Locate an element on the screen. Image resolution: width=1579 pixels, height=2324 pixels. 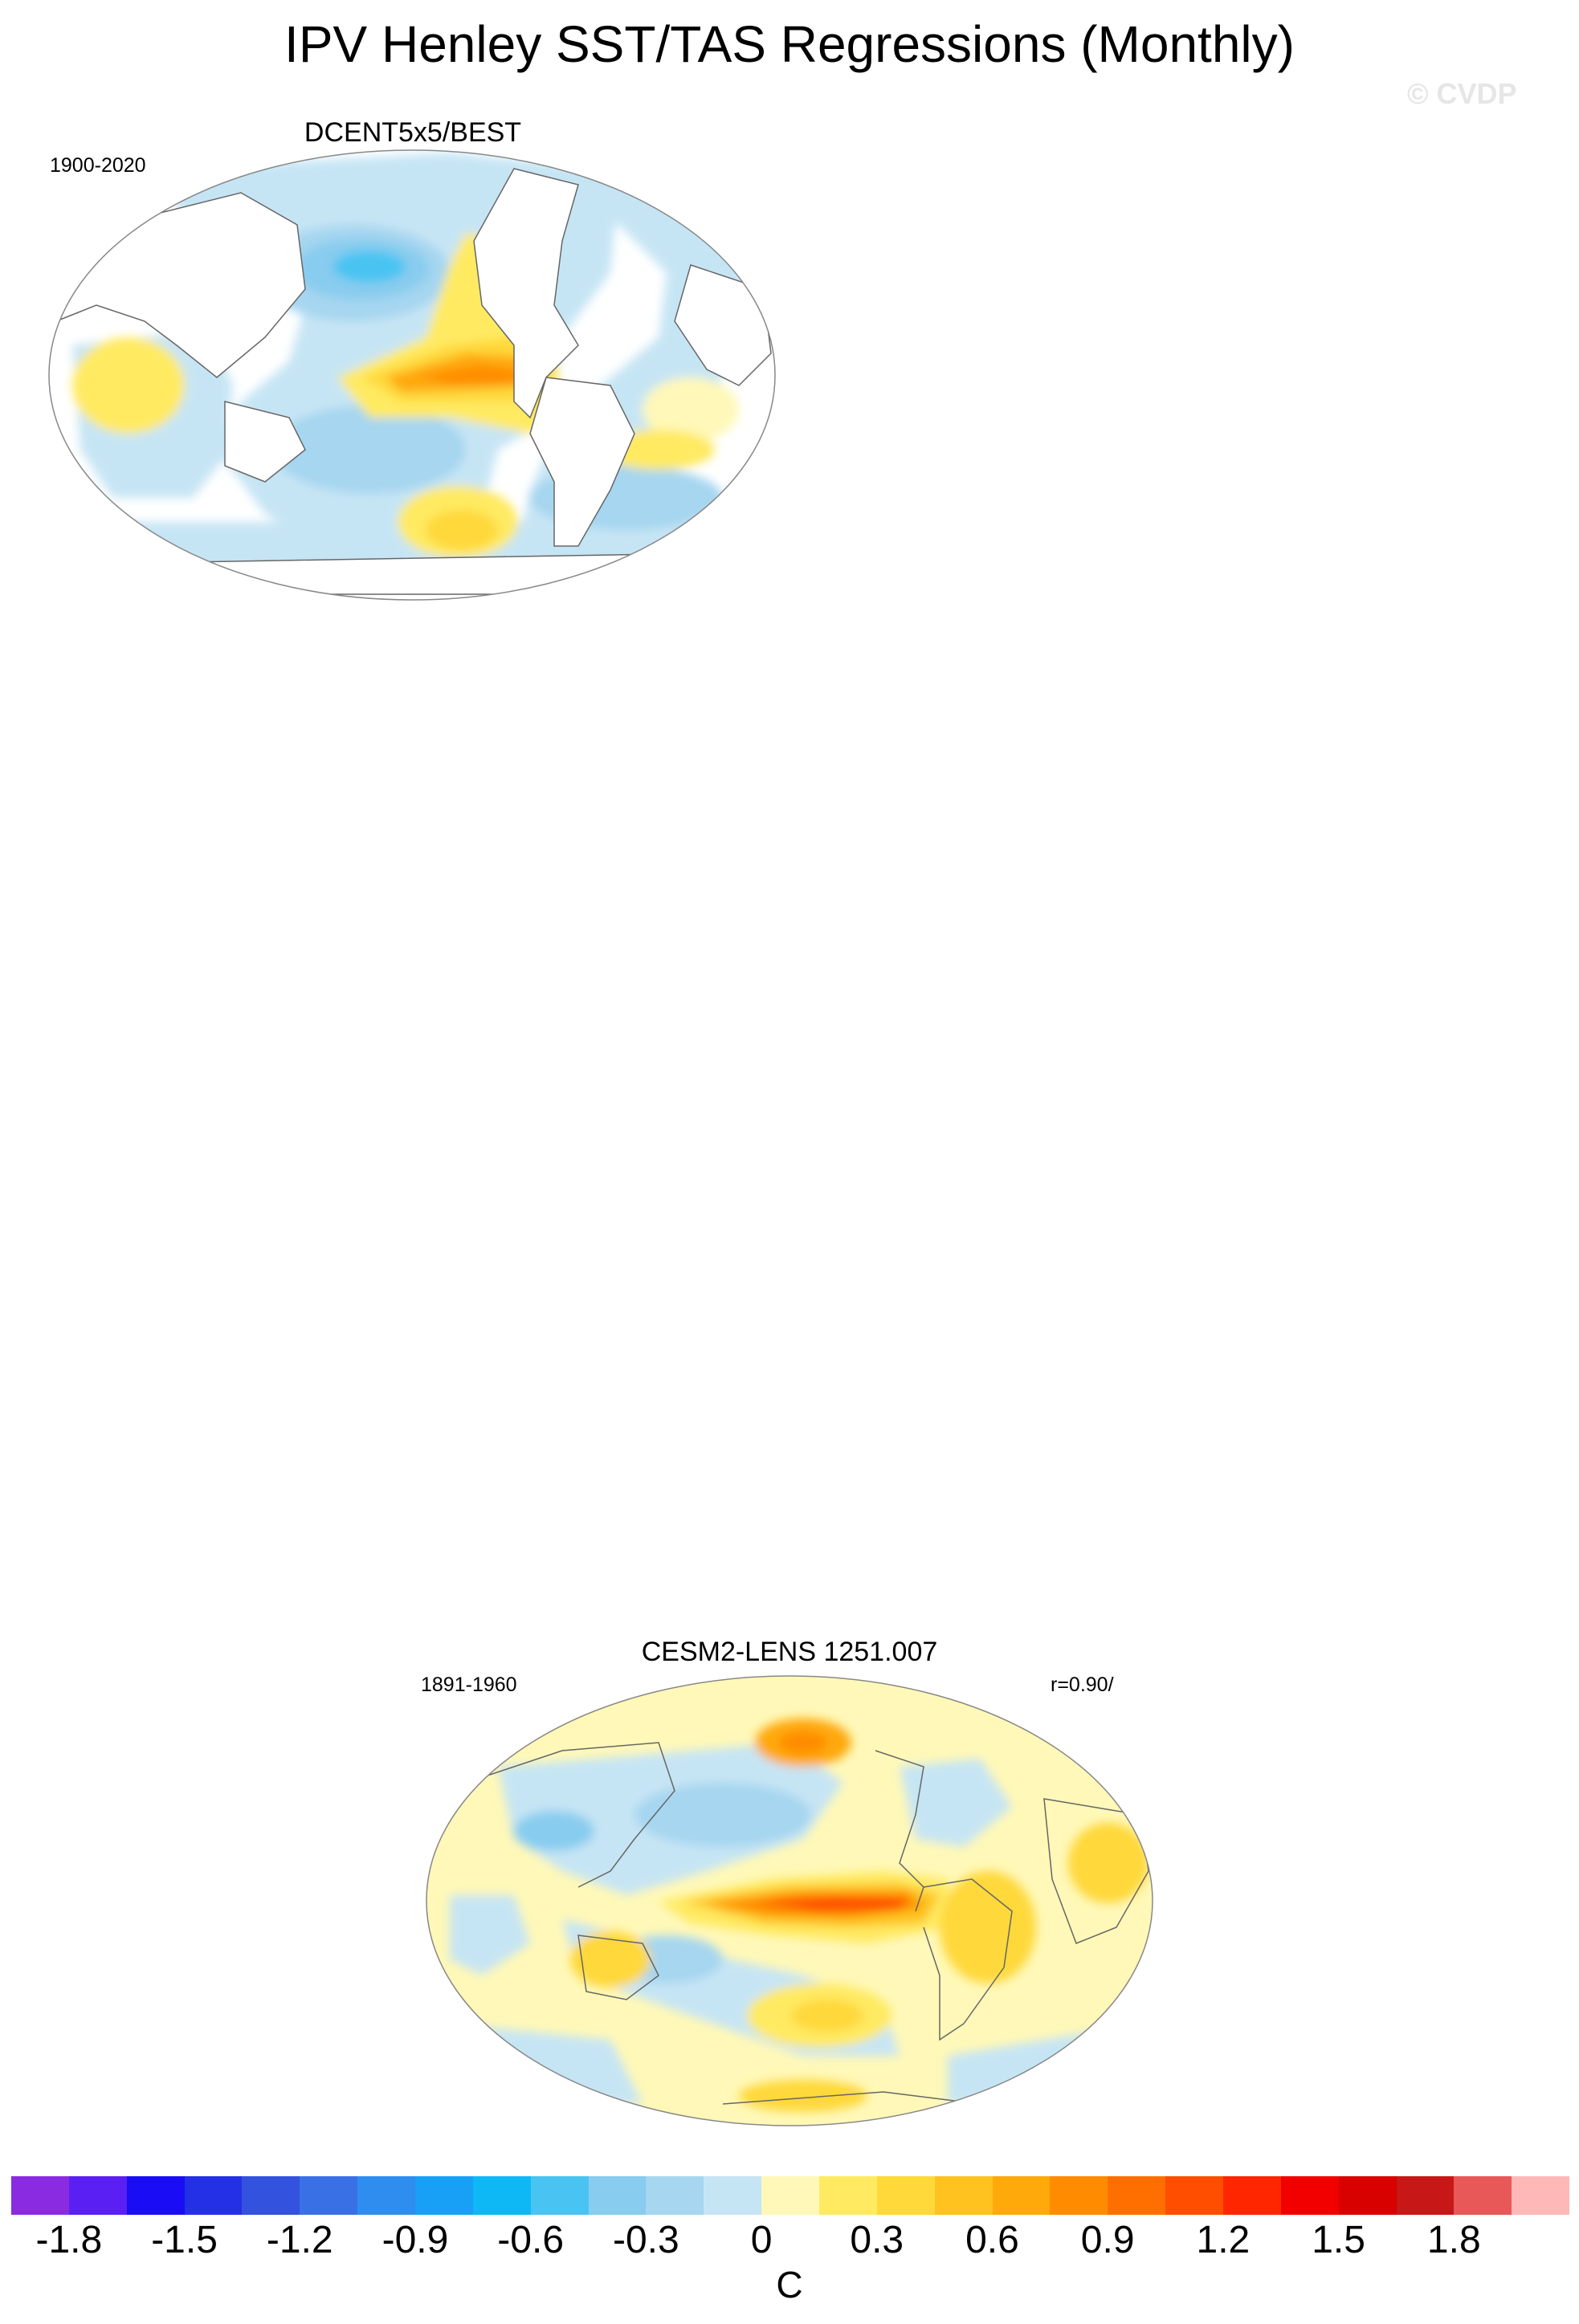
north-america-land is located at coordinates (526, 294).